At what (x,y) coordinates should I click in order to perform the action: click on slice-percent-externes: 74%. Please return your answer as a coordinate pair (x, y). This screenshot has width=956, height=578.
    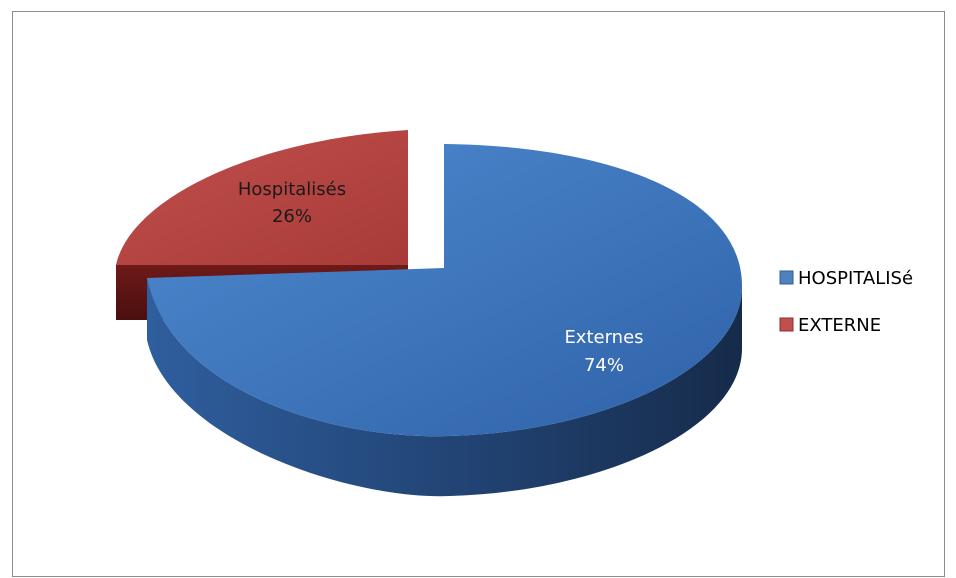
    Looking at the image, I should click on (604, 365).